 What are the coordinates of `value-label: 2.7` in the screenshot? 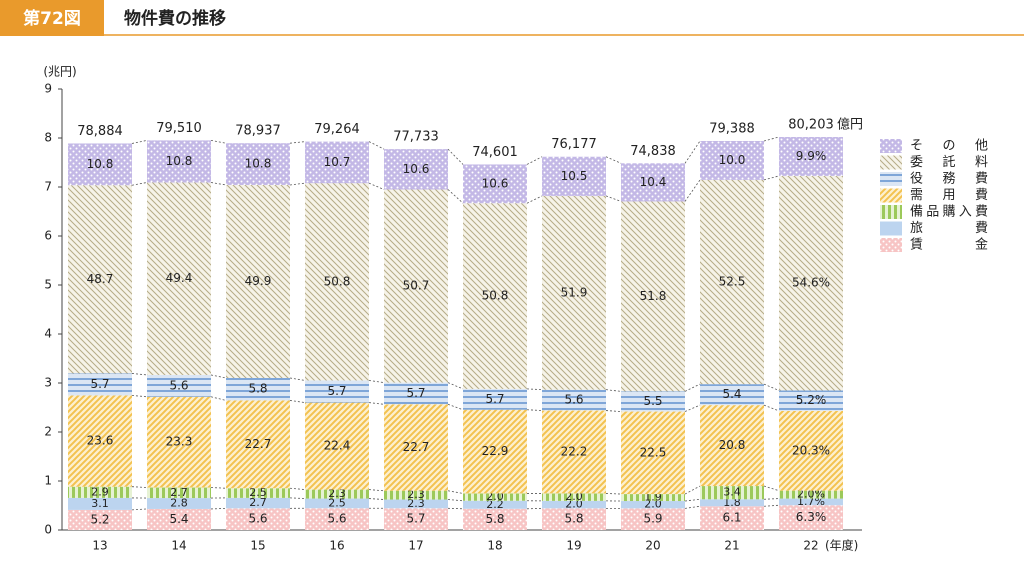 It's located at (179, 492).